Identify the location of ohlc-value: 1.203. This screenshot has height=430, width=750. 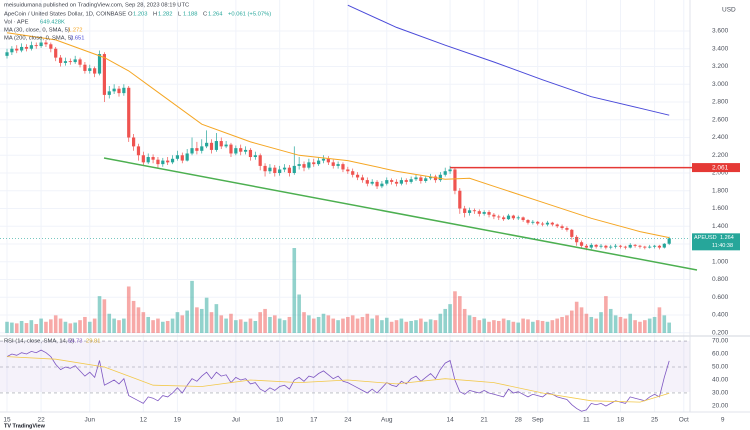
(140, 15).